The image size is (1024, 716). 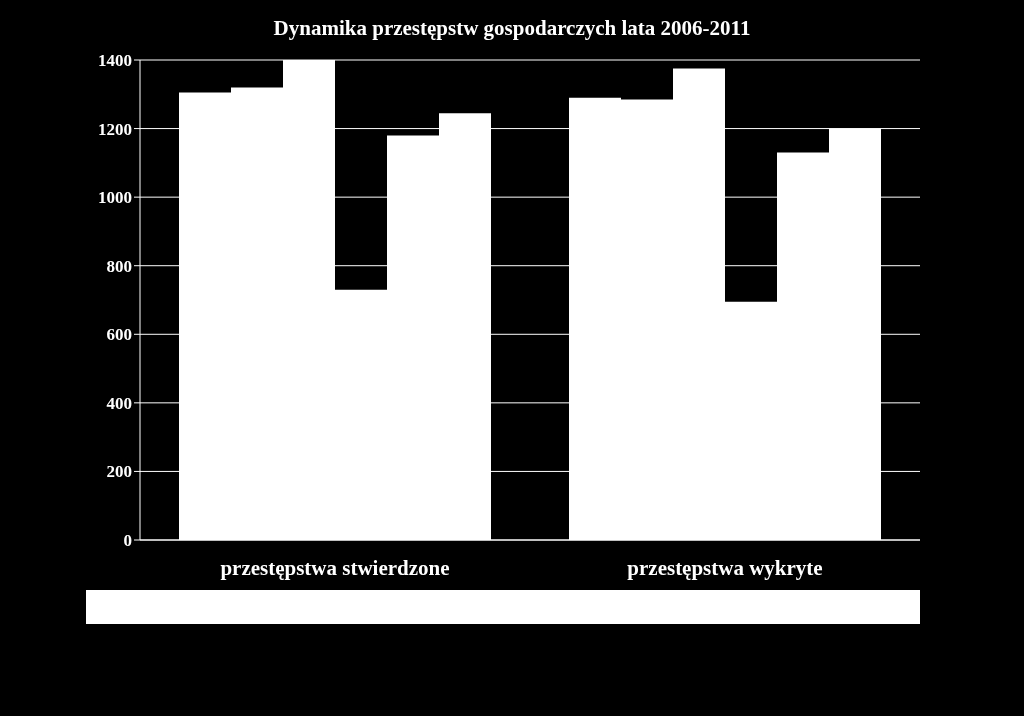 I want to click on y-tick-label: 600, so click(x=119, y=335).